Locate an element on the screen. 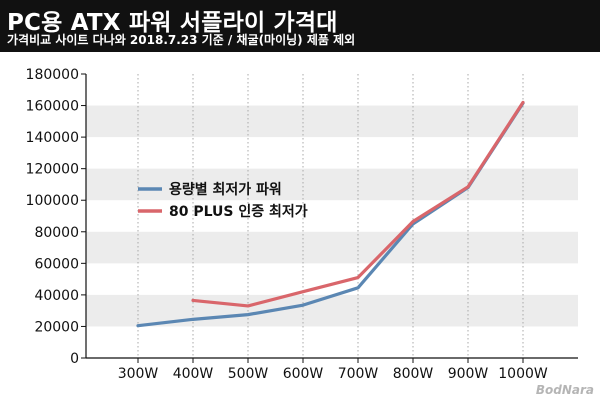 The height and width of the screenshot is (400, 600). x-tick-label: 800W is located at coordinates (413, 374).